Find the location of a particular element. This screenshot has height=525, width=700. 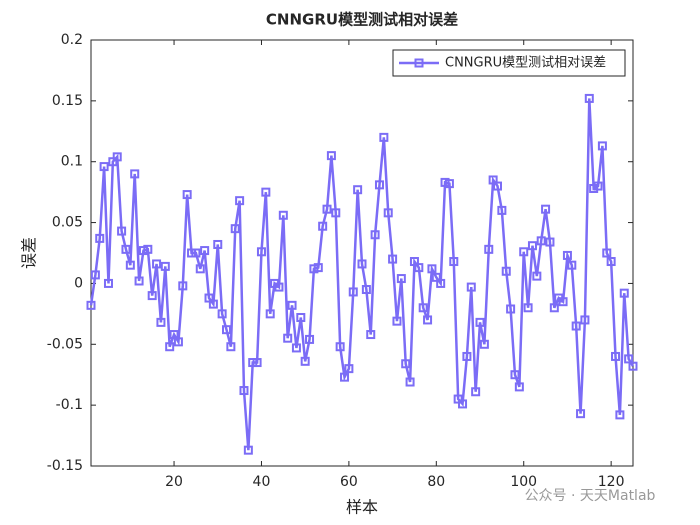

y-axis-label: 误差 is located at coordinates (29, 253).